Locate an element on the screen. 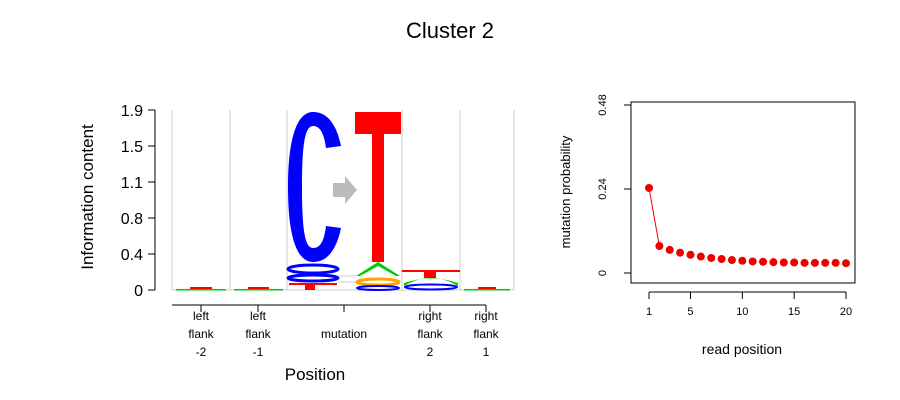 The image size is (900, 400). logo-y-tick-label: 1.9 is located at coordinates (132, 111).